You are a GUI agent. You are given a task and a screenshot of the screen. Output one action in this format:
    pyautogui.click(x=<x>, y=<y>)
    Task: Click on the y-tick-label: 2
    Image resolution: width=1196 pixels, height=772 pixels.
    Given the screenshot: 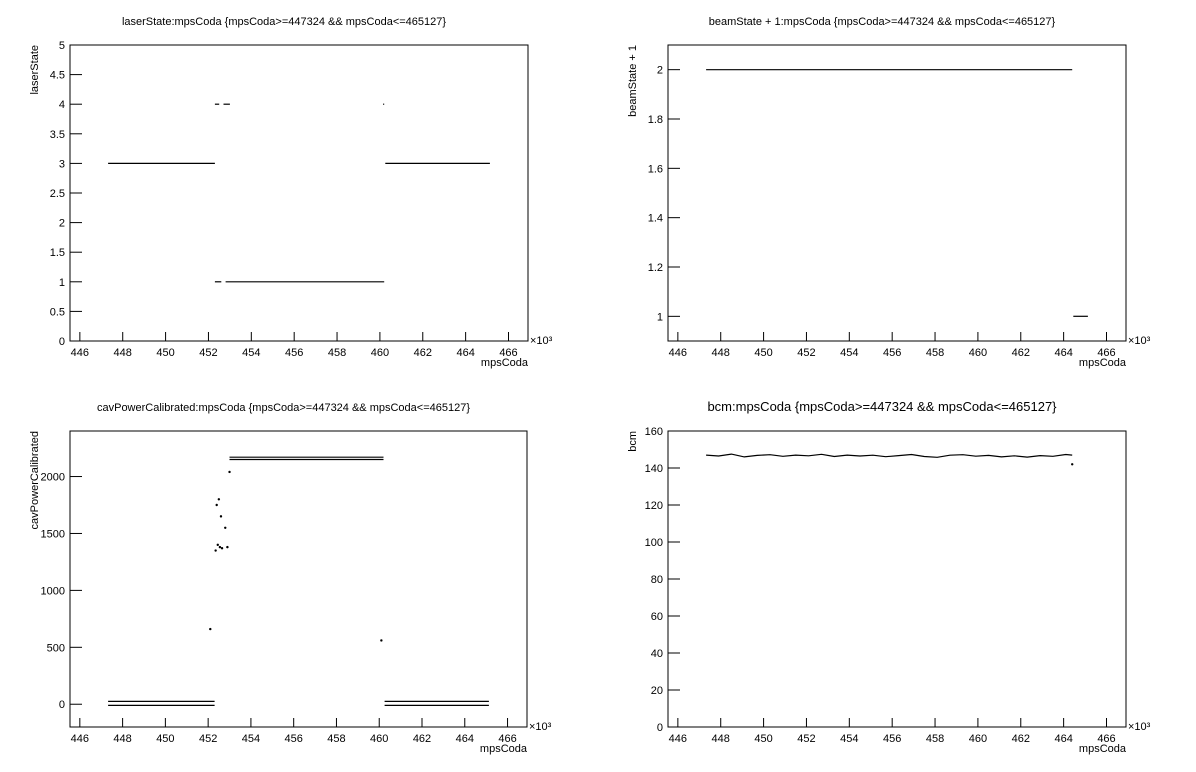 What is the action you would take?
    pyautogui.click(x=660, y=71)
    